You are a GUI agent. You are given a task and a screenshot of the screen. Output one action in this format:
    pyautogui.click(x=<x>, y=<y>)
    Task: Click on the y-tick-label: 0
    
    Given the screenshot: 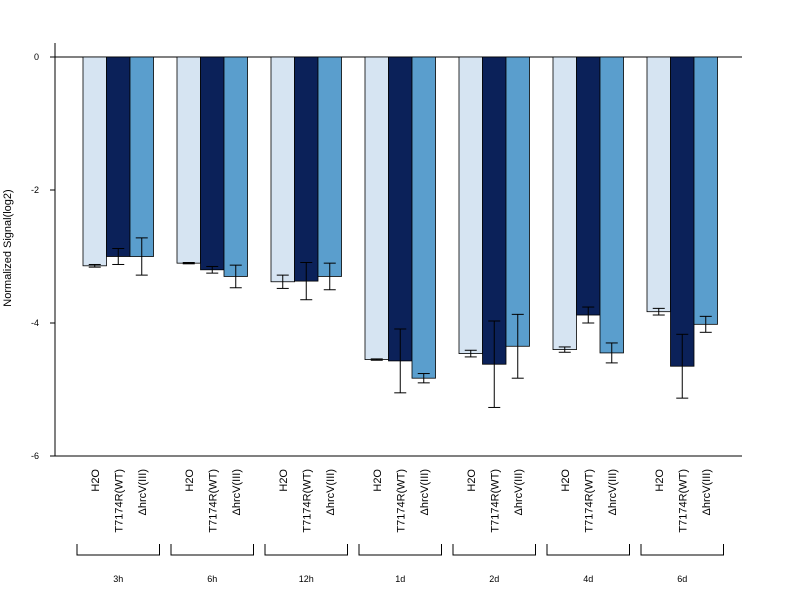 What is the action you would take?
    pyautogui.click(x=36, y=57)
    